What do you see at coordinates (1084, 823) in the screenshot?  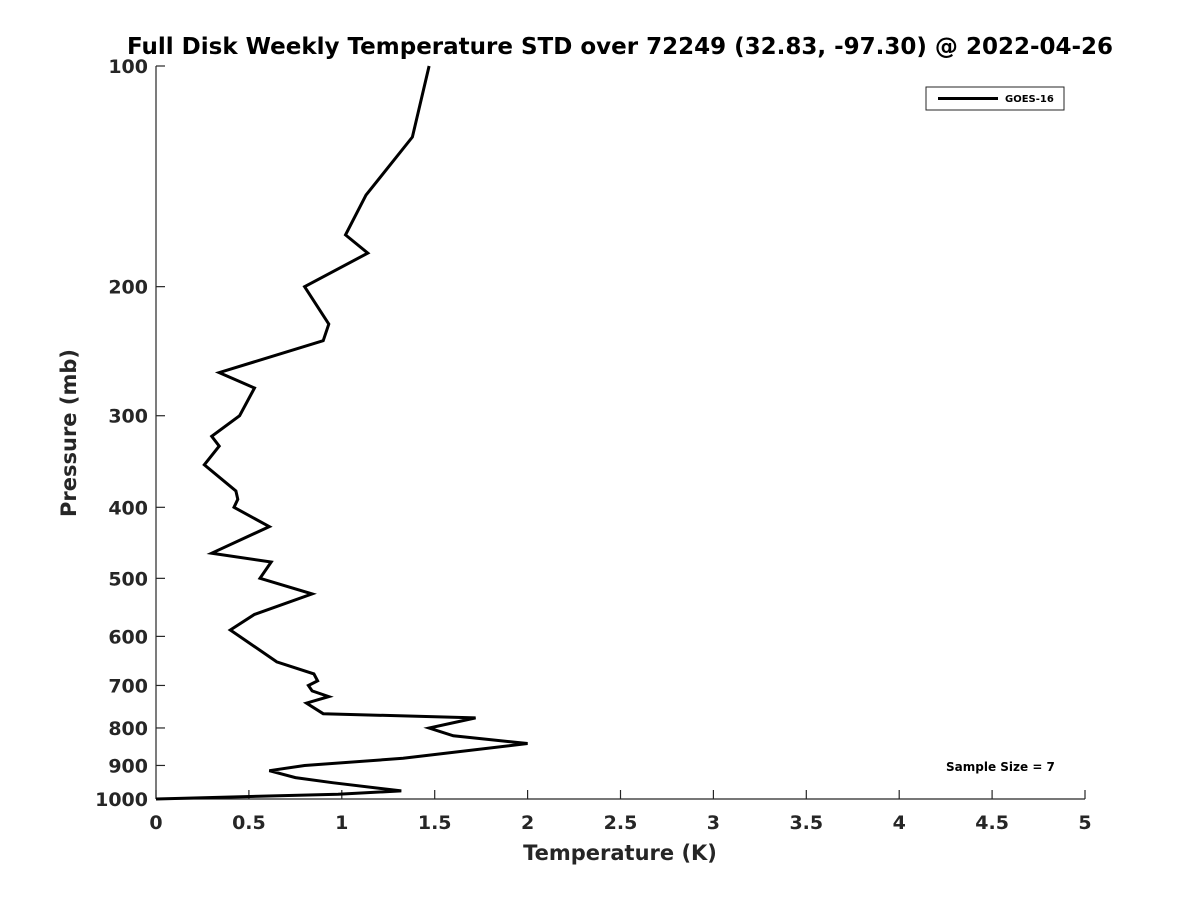 I see `x-tick-label: 5` at bounding box center [1084, 823].